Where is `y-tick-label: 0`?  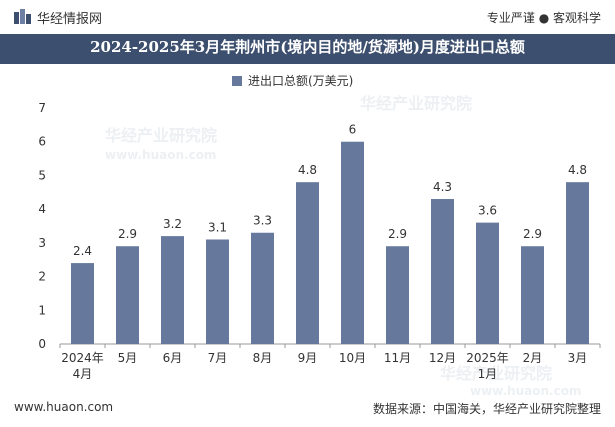
y-tick-label: 0 is located at coordinates (42, 344).